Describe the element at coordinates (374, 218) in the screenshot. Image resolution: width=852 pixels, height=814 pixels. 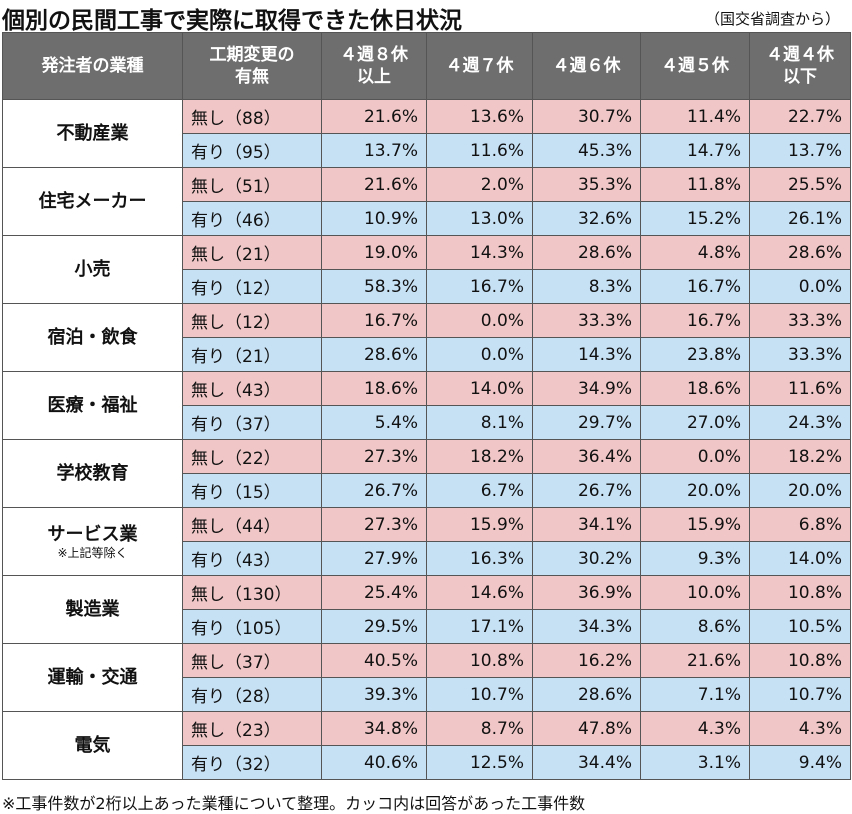
I see `percentage-cell: 10.9%` at that location.